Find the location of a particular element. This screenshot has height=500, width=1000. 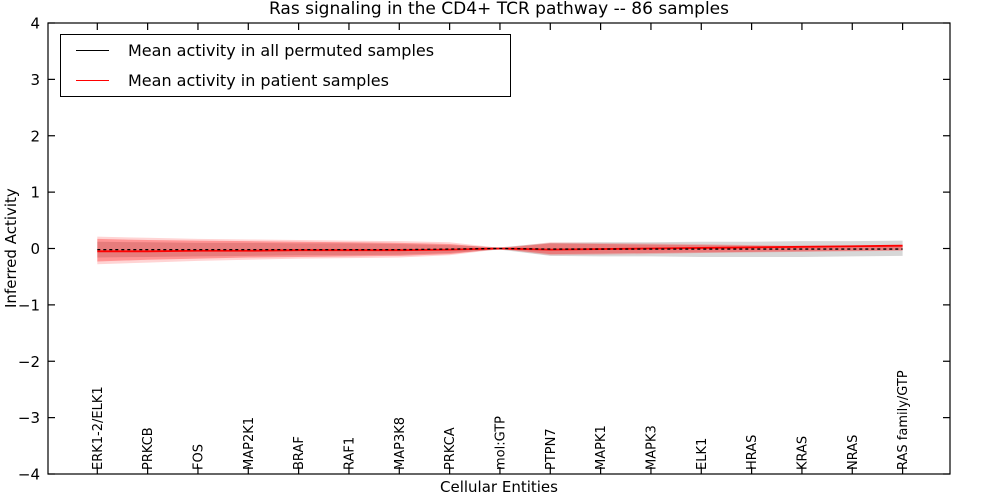

y-tick-label: −2 is located at coordinates (29, 362).